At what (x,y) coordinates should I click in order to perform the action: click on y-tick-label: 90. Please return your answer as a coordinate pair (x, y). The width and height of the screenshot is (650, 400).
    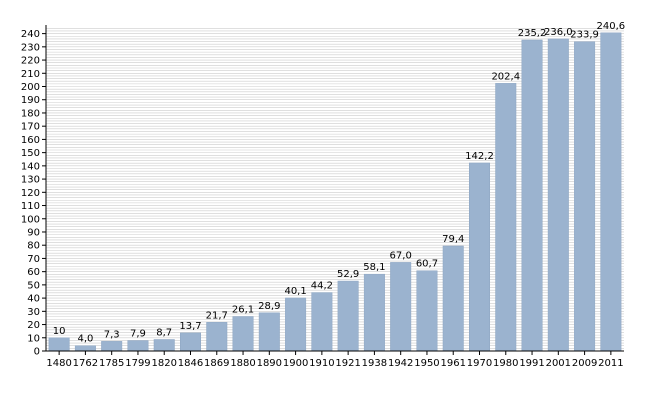
    Looking at the image, I should click on (33, 232).